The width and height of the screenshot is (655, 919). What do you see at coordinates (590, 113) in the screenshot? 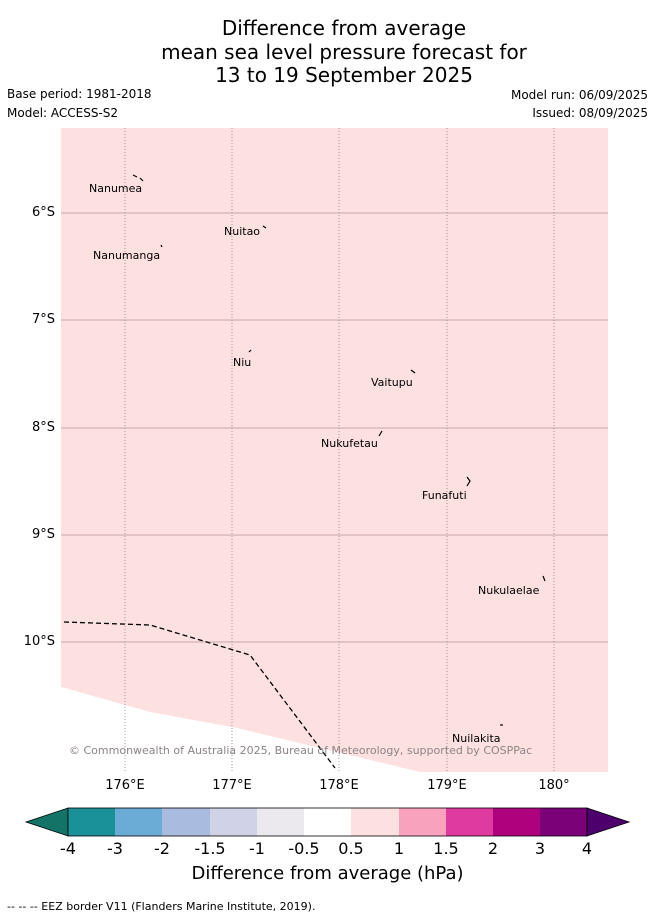
I see `issued-date: Issued: 08/09/2025` at bounding box center [590, 113].